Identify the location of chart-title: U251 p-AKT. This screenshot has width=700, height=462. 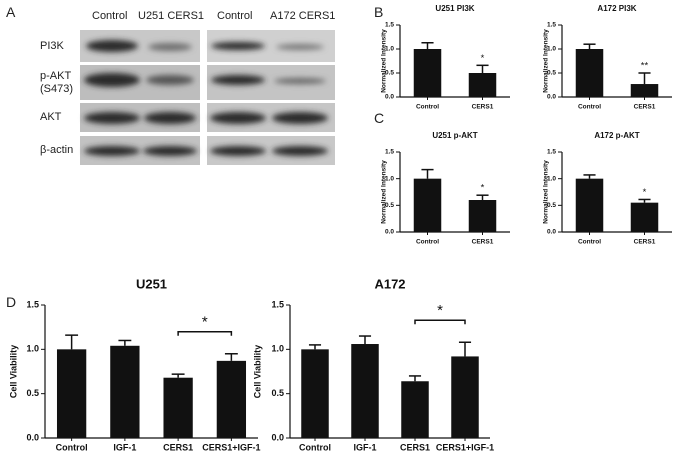
(454, 135).